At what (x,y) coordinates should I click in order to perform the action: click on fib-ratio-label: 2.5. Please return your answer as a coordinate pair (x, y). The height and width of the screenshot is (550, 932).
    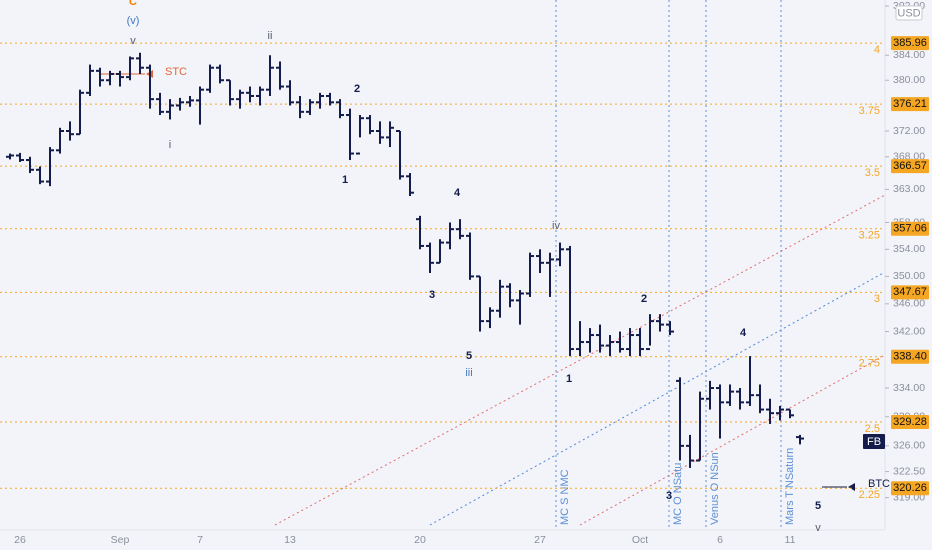
    Looking at the image, I should click on (872, 429).